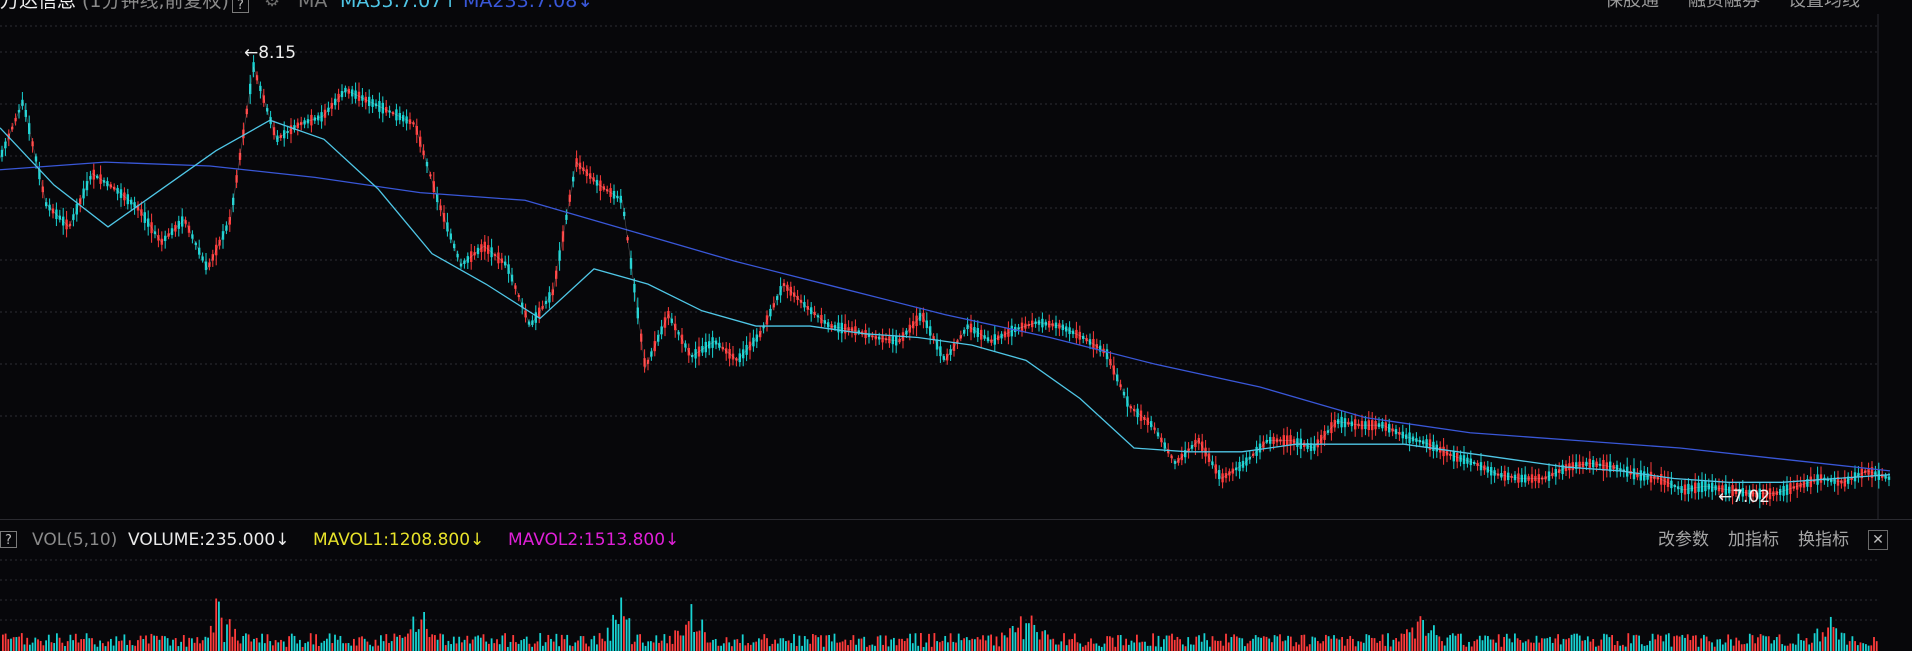  What do you see at coordinates (38, 6) in the screenshot?
I see `stock-name: 万达信息` at bounding box center [38, 6].